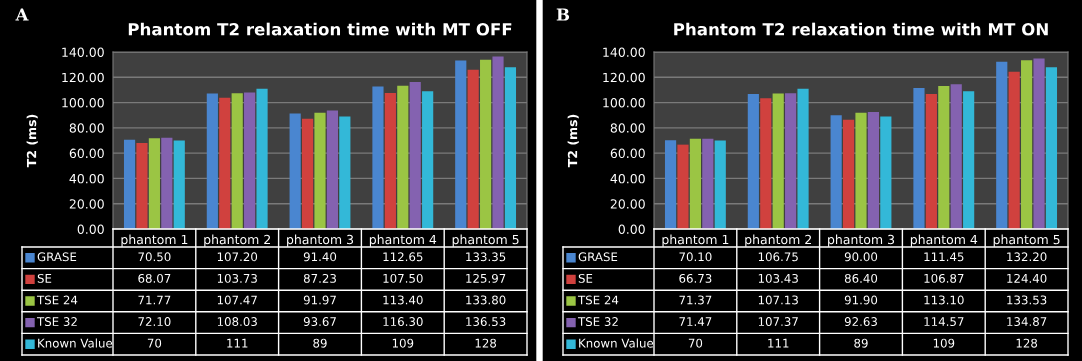 Image resolution: width=1082 pixels, height=361 pixels. I want to click on data-label: 86.40, so click(861, 278).